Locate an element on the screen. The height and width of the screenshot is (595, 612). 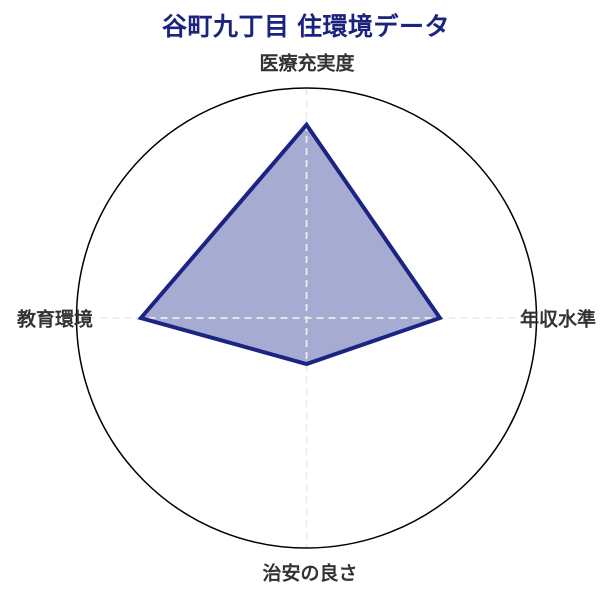
axis-label-education: 教育環境 is located at coordinates (55, 320).